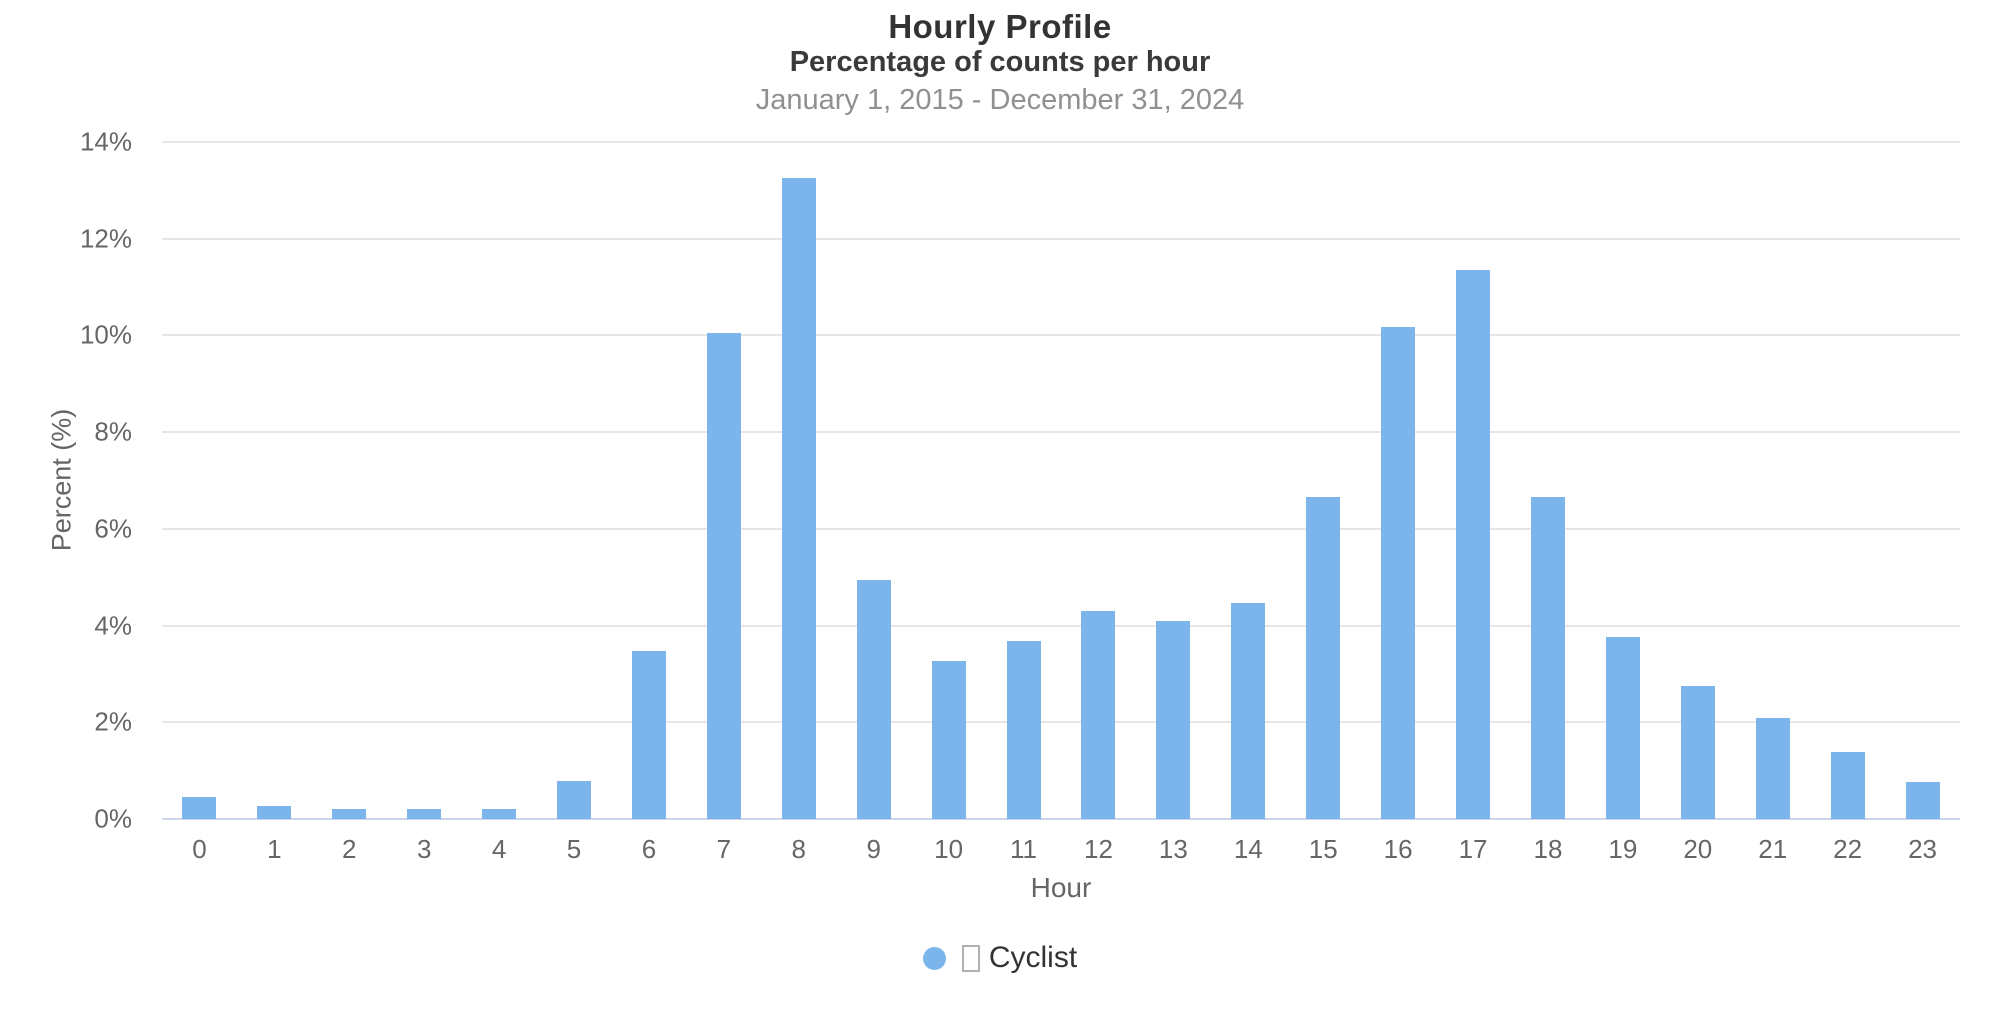 This screenshot has width=2000, height=1026. I want to click on gridline-10pct, so click(1061, 335).